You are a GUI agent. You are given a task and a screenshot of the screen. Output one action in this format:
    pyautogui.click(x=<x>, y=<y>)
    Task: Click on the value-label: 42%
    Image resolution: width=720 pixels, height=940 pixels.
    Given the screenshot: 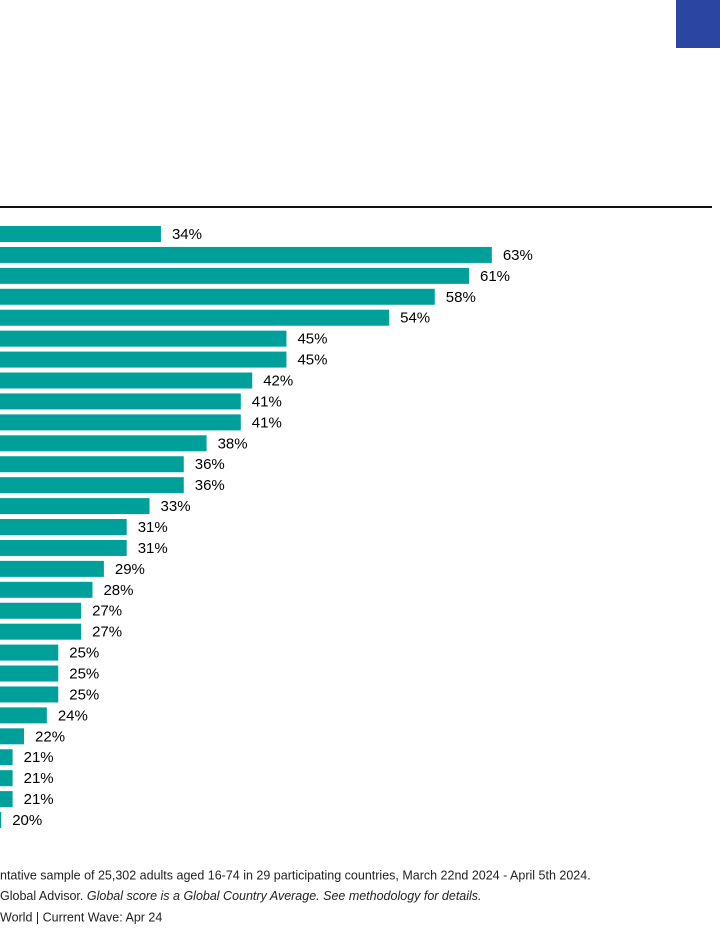 What is the action you would take?
    pyautogui.click(x=278, y=380)
    